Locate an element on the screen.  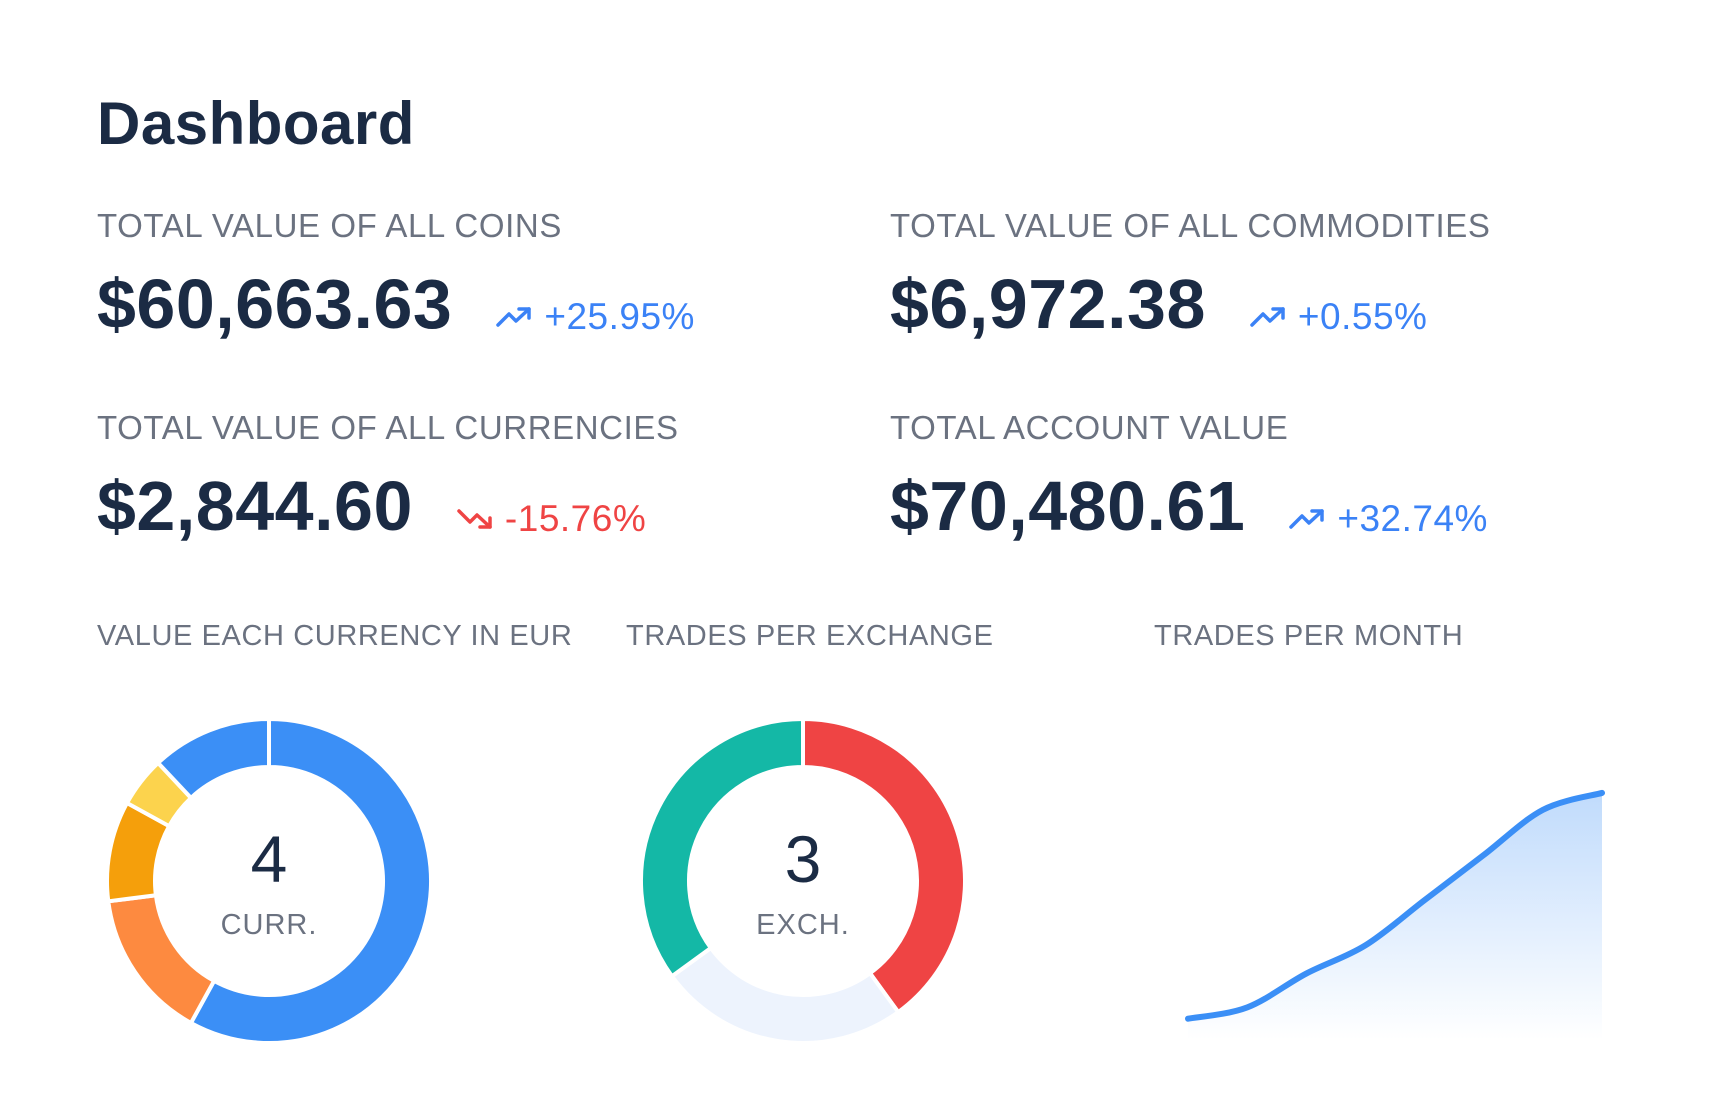
trades-per-month-chart is located at coordinates (1395, 890).